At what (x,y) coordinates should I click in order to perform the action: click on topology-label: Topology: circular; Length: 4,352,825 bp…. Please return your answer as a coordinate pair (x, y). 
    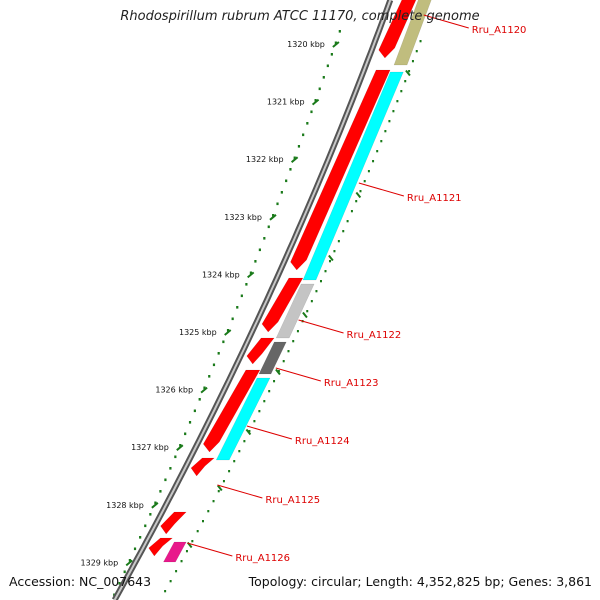
    Looking at the image, I should click on (420, 581).